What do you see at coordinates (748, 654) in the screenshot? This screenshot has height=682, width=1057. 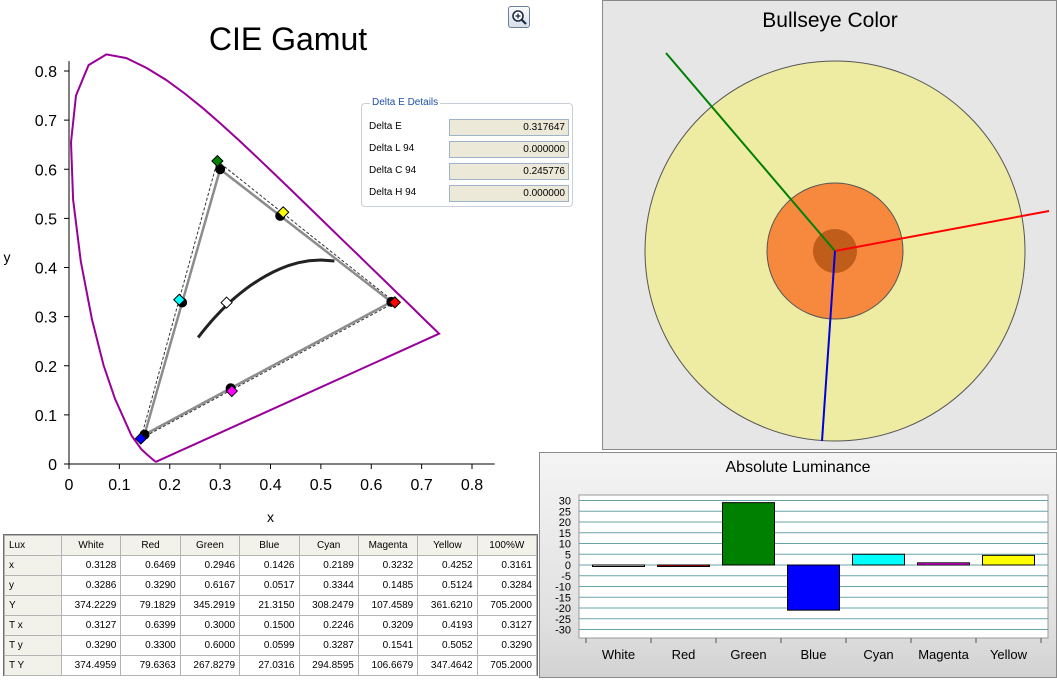 I see `category-label: Green` at bounding box center [748, 654].